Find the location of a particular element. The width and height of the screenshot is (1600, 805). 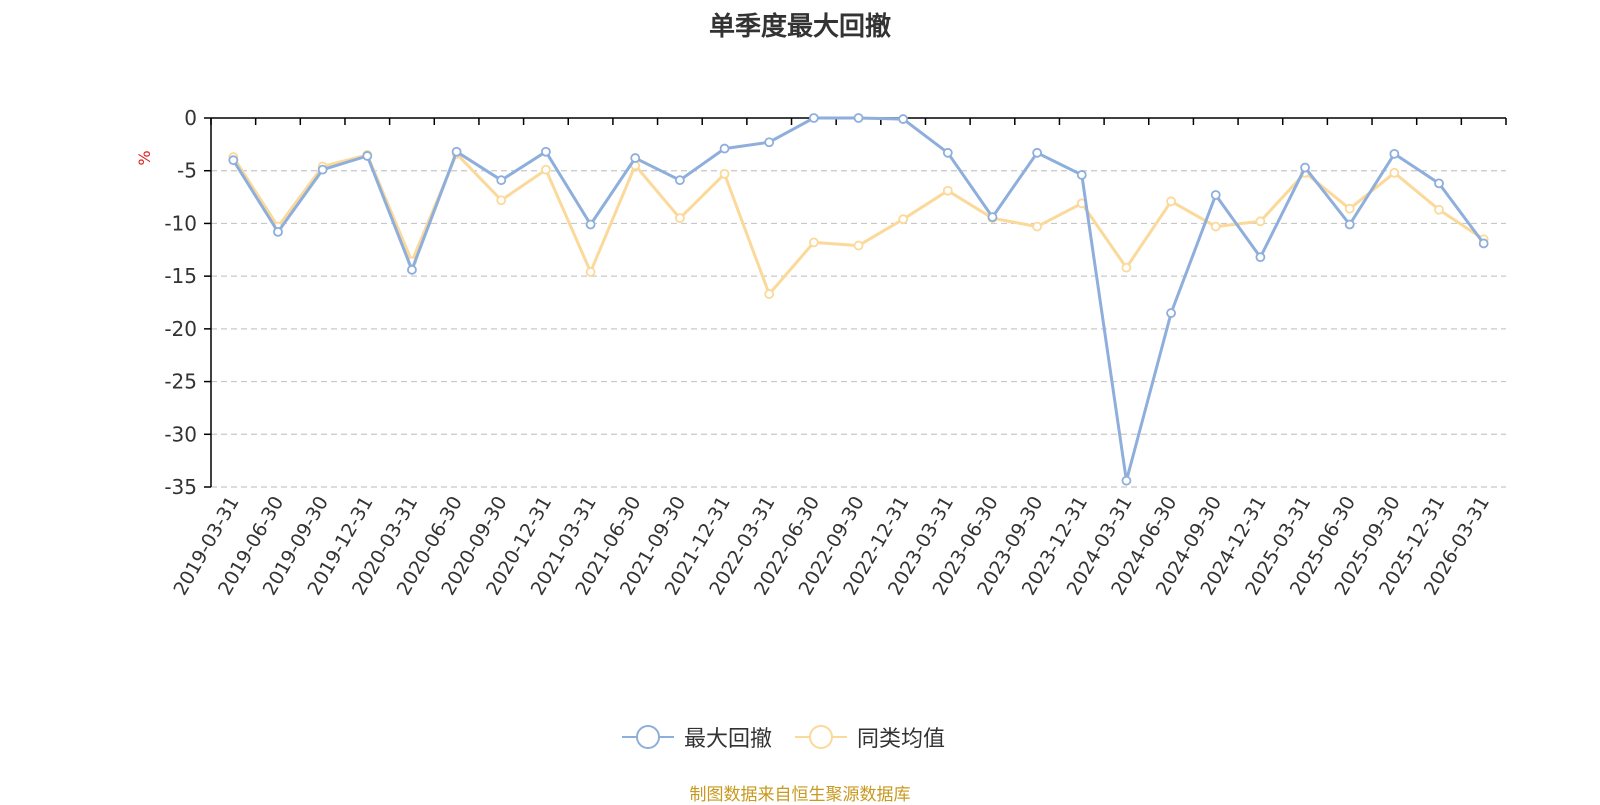

legend-label-peer-average: 同类均值 is located at coordinates (901, 737).